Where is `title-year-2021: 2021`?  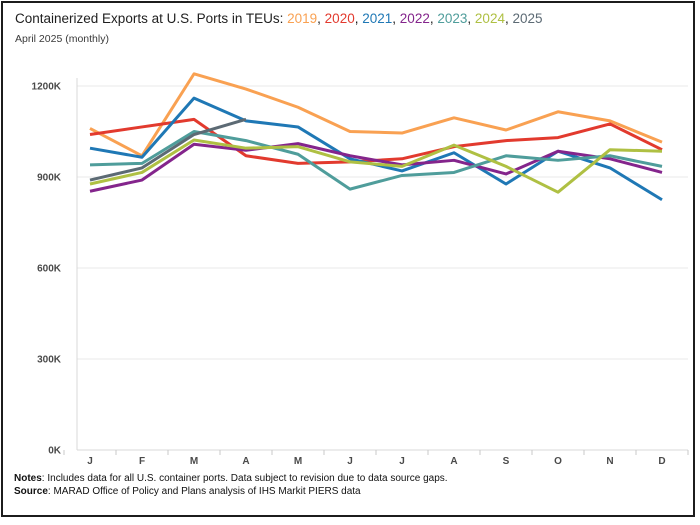
title-year-2021: 2021 is located at coordinates (377, 18).